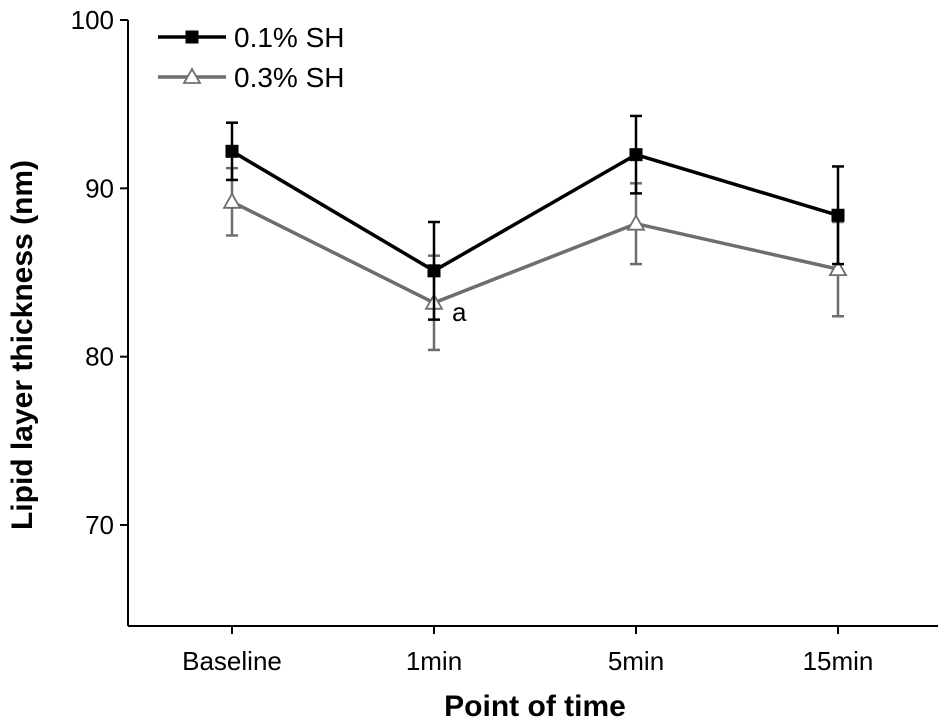 This screenshot has width=945, height=725. I want to click on y-axis-title: Lipid layer thickness (nm), so click(22, 345).